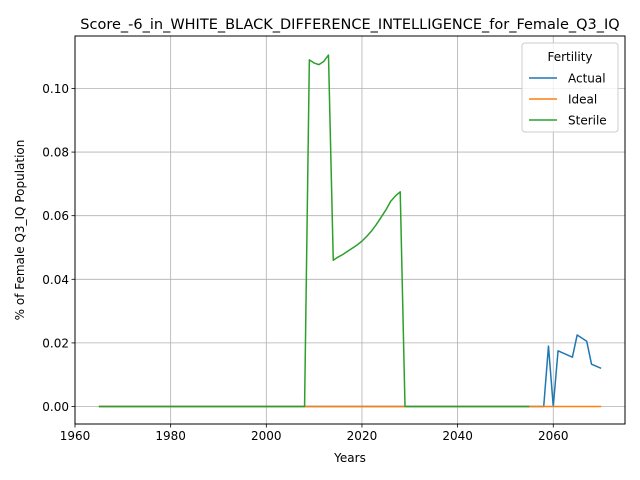  I want to click on legend-label-ideal: Ideal, so click(582, 100).